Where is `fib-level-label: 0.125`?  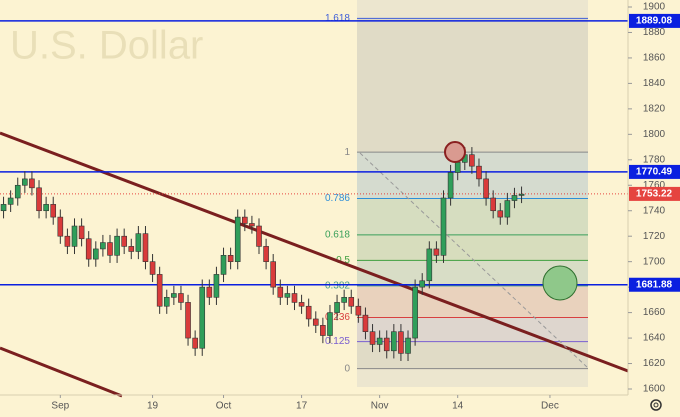
fib-level-label: 0.125 is located at coordinates (337, 341).